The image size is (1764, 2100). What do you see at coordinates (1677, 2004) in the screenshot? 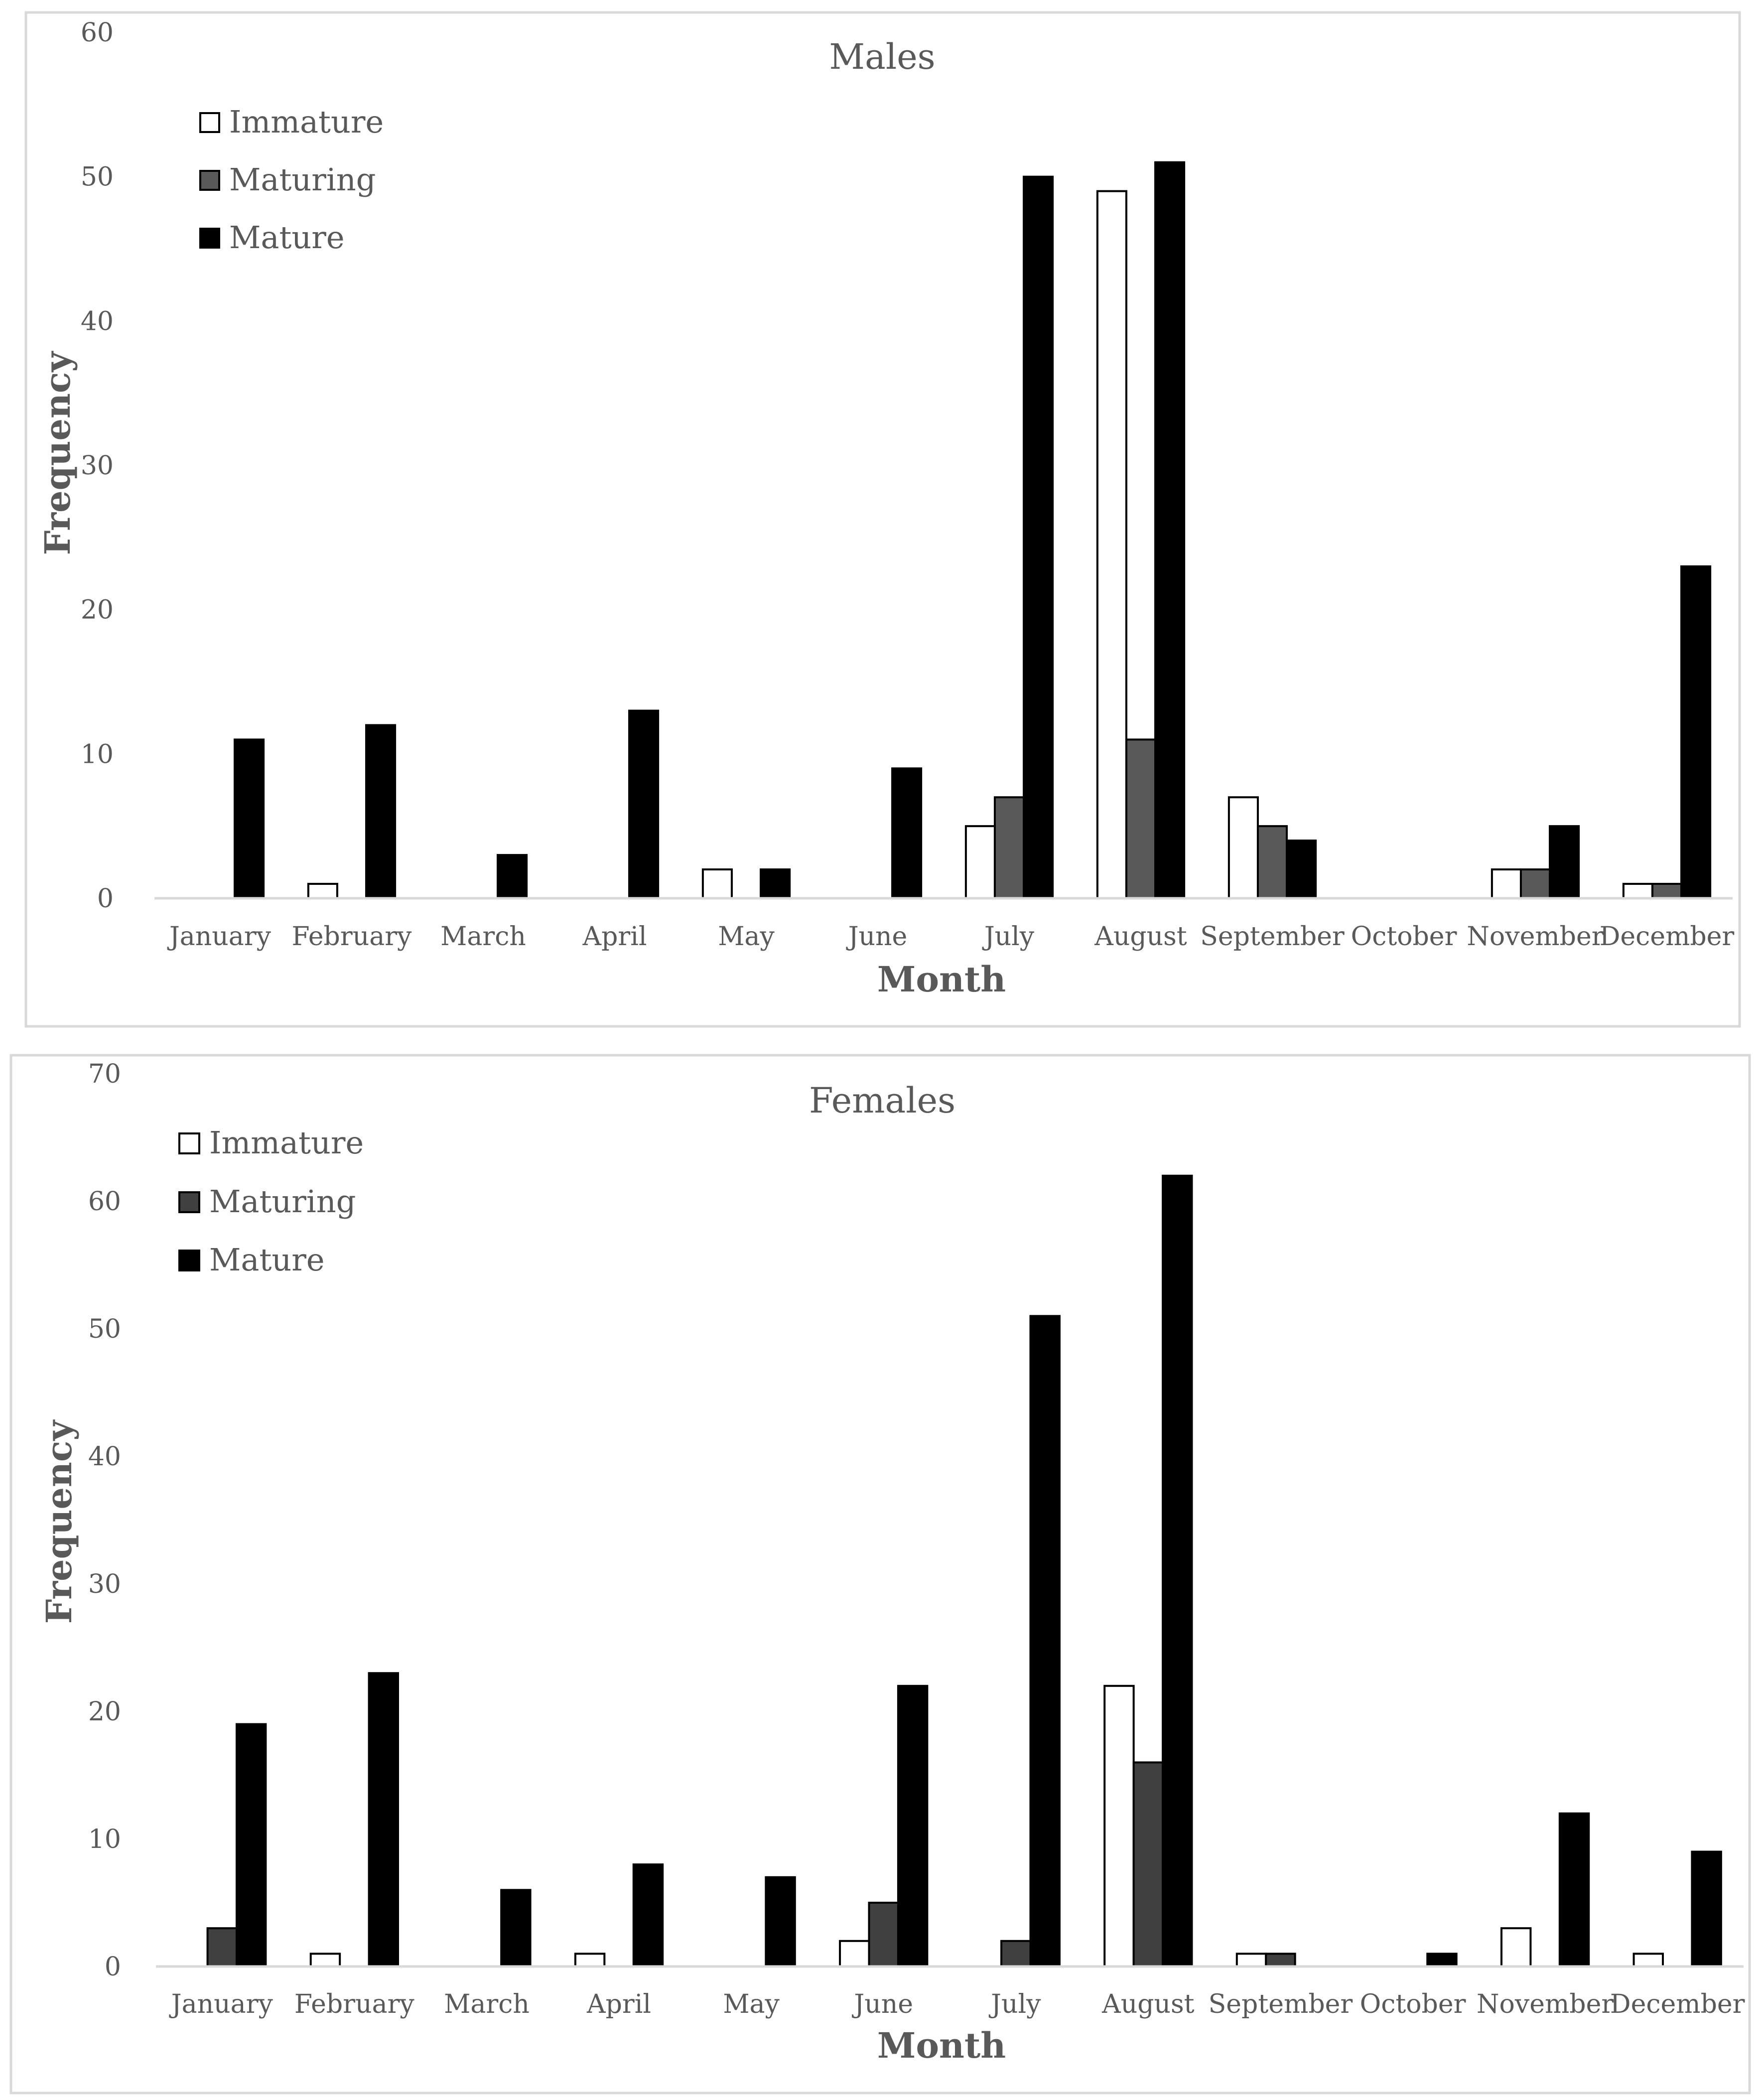
I see `x-tick-label: December` at bounding box center [1677, 2004].